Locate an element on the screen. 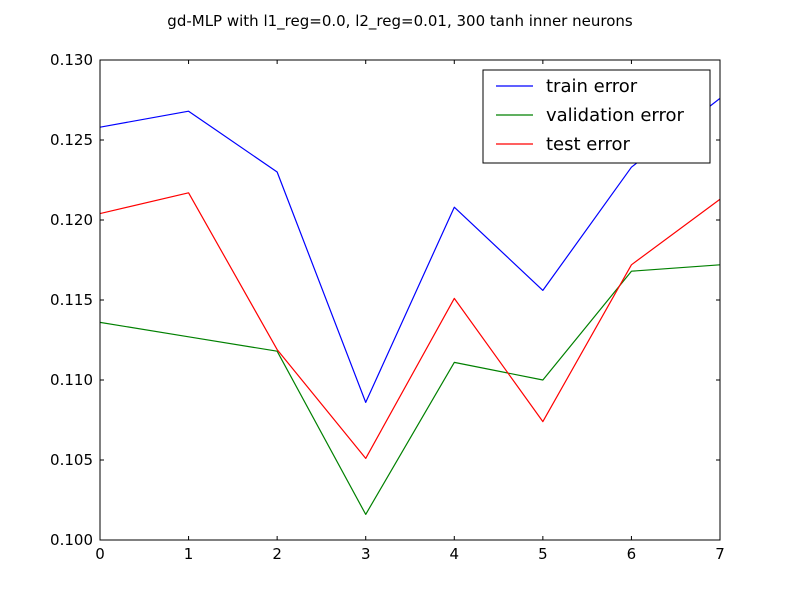 The image size is (800, 600). y-tick-label: 0.115 is located at coordinates (71, 300).